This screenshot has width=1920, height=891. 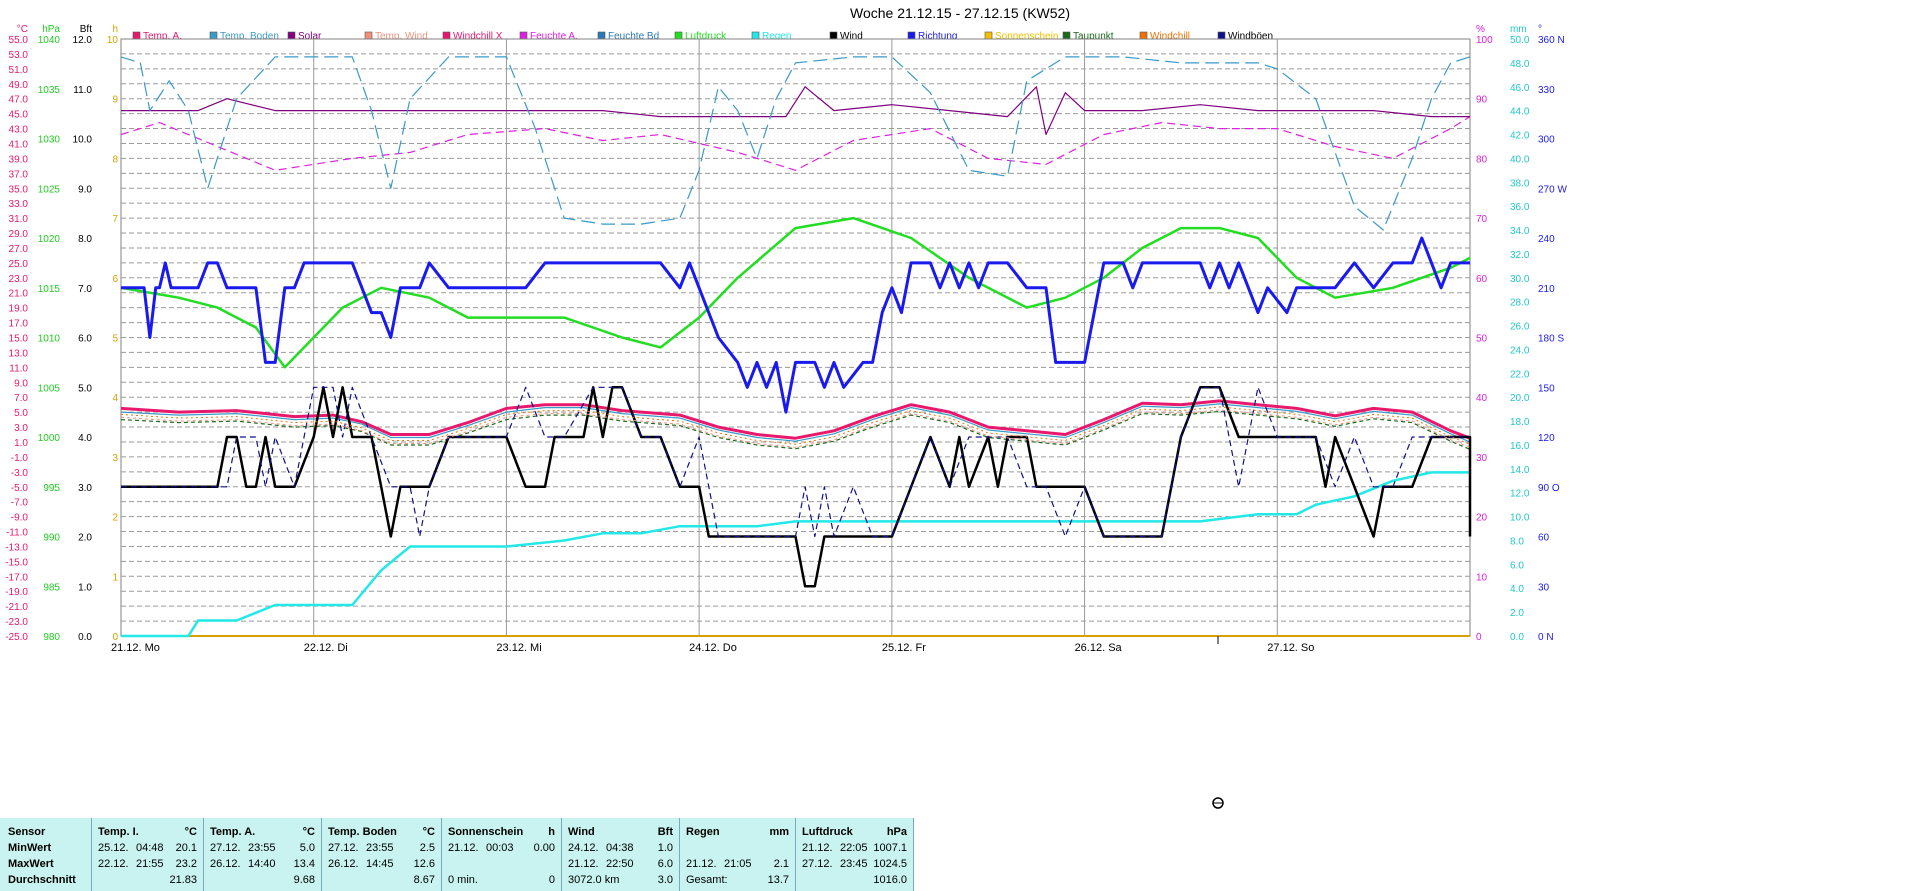 I want to click on day-label: 23.12. Mi, so click(x=518, y=648).